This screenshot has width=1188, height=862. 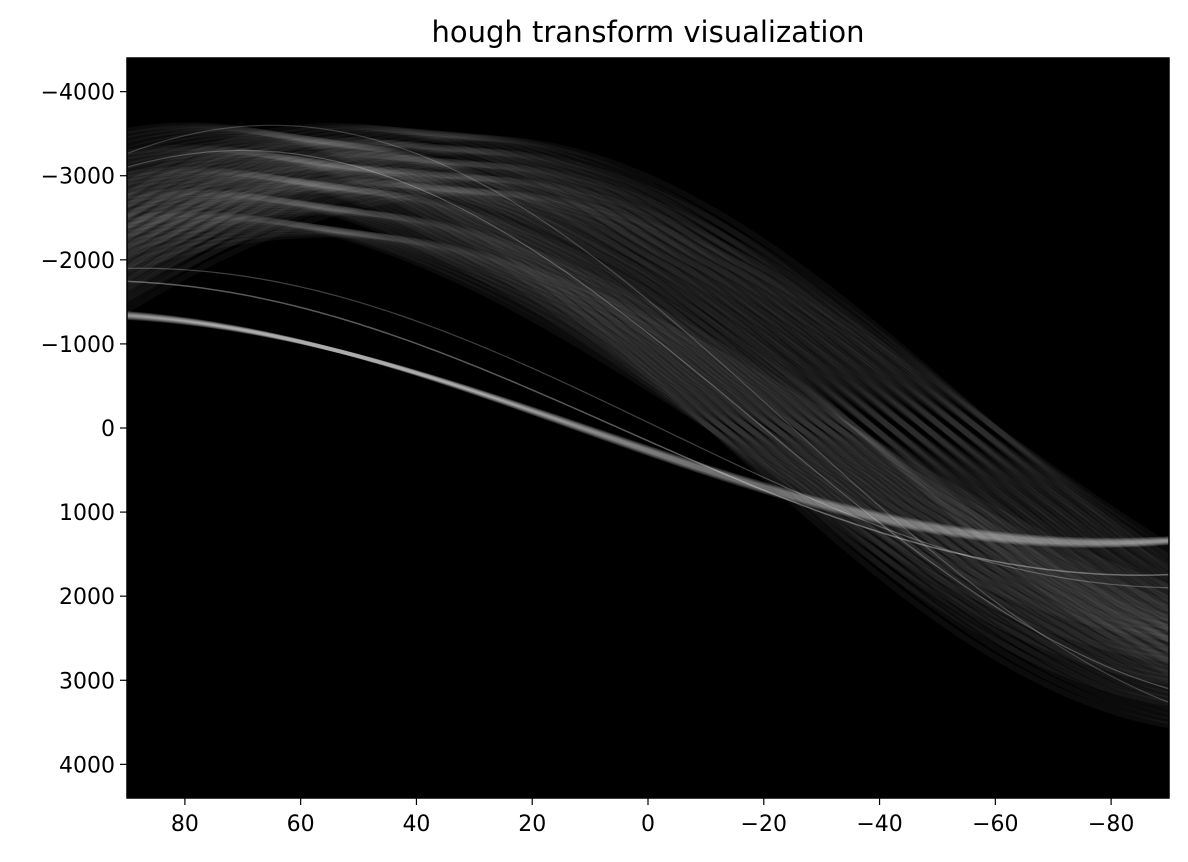 What do you see at coordinates (78, 177) in the screenshot?
I see `y-tick-label: −3000` at bounding box center [78, 177].